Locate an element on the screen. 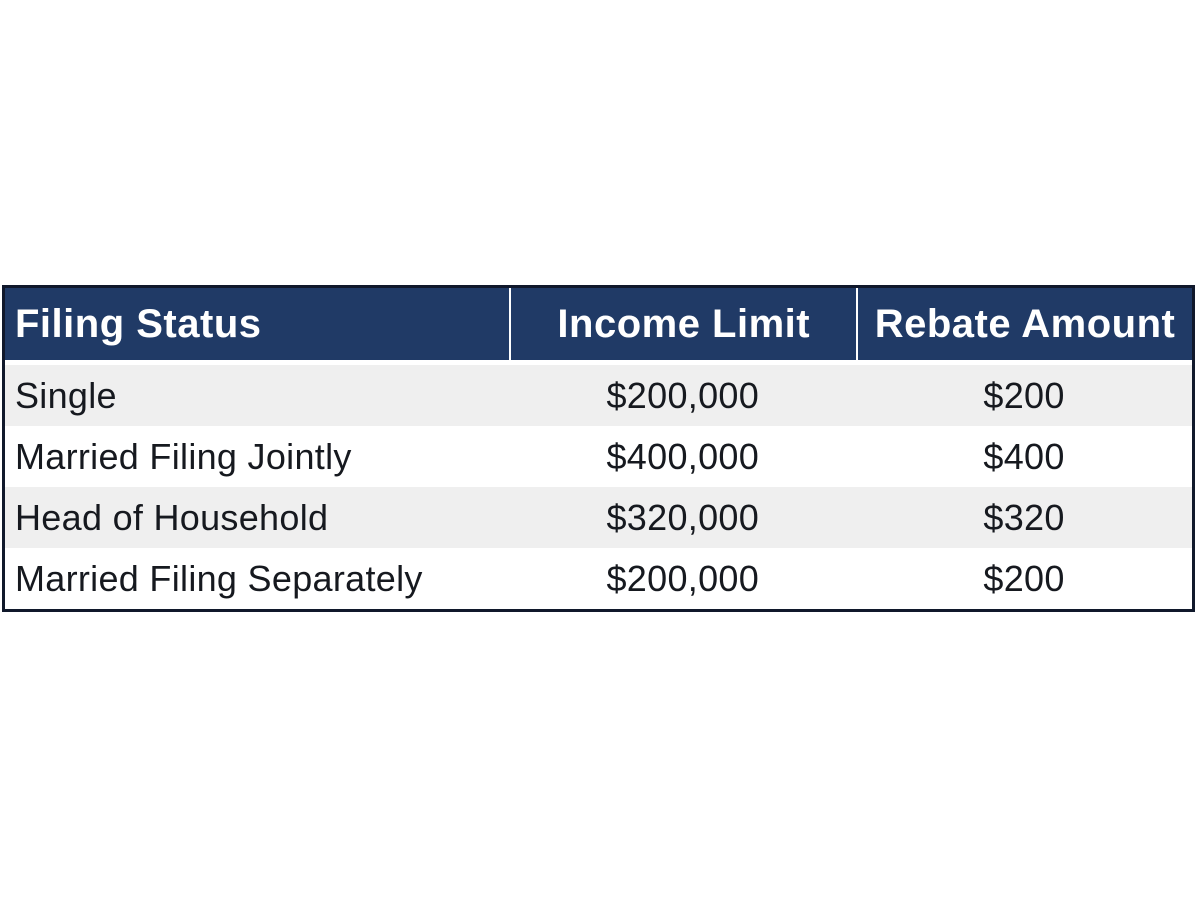  table-header-row: Filing Status Income Limit Rebate Amount is located at coordinates (598, 326).